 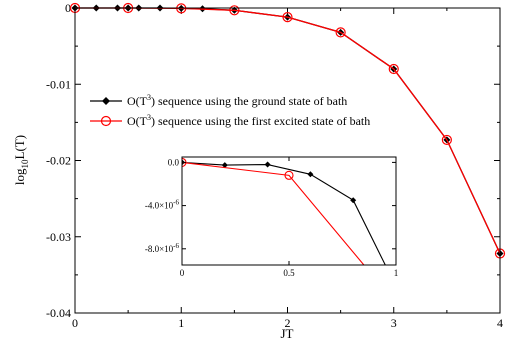 I want to click on legend-label-ground-sup: 3, so click(x=149, y=97).